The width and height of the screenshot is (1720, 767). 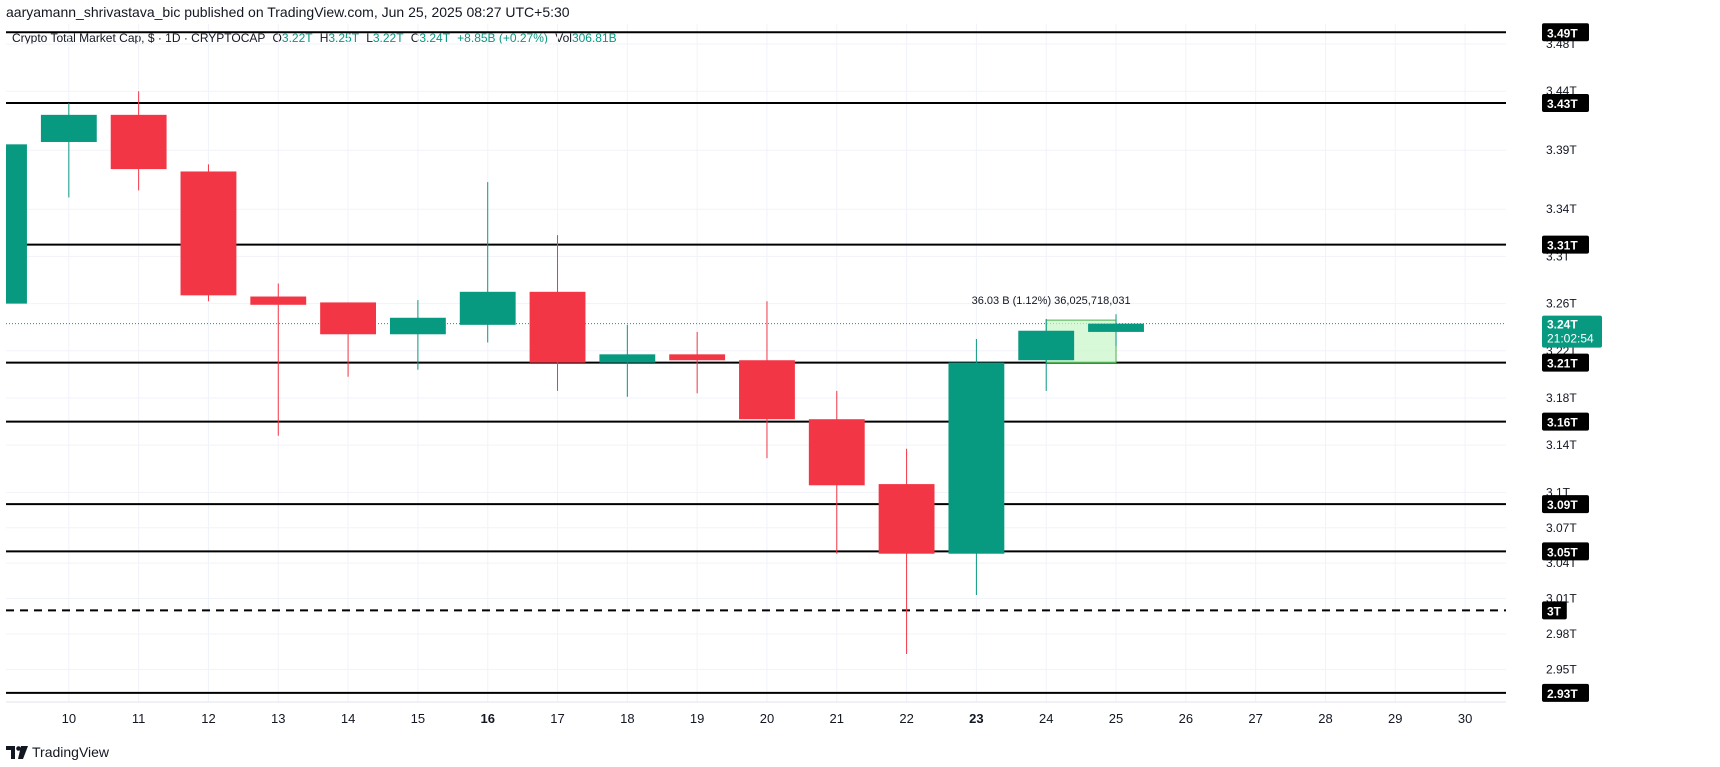 I want to click on level-price-label: 3.16T, so click(x=1562, y=423).